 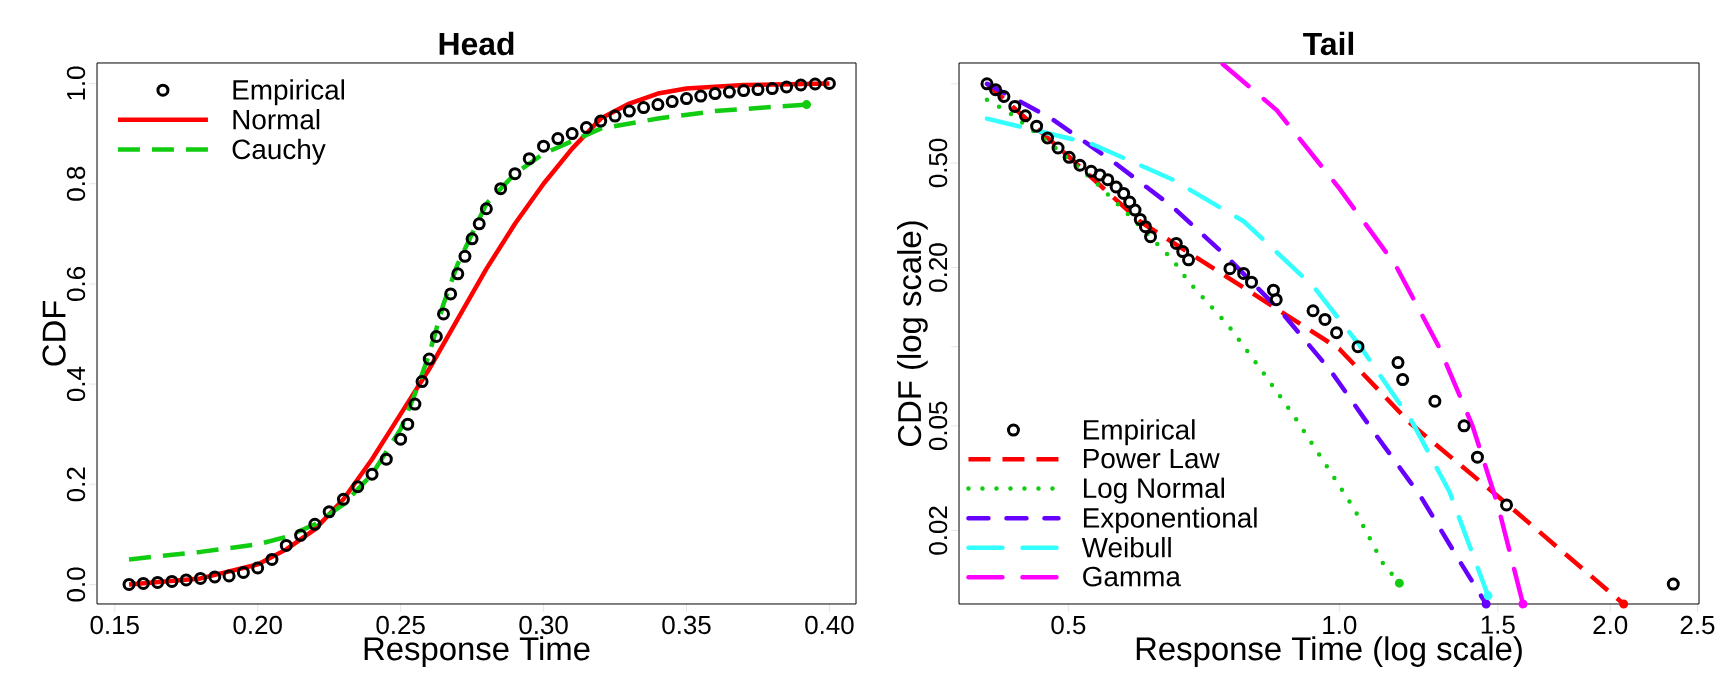 What do you see at coordinates (54, 333) in the screenshot?
I see `y-axis-title: CDF` at bounding box center [54, 333].